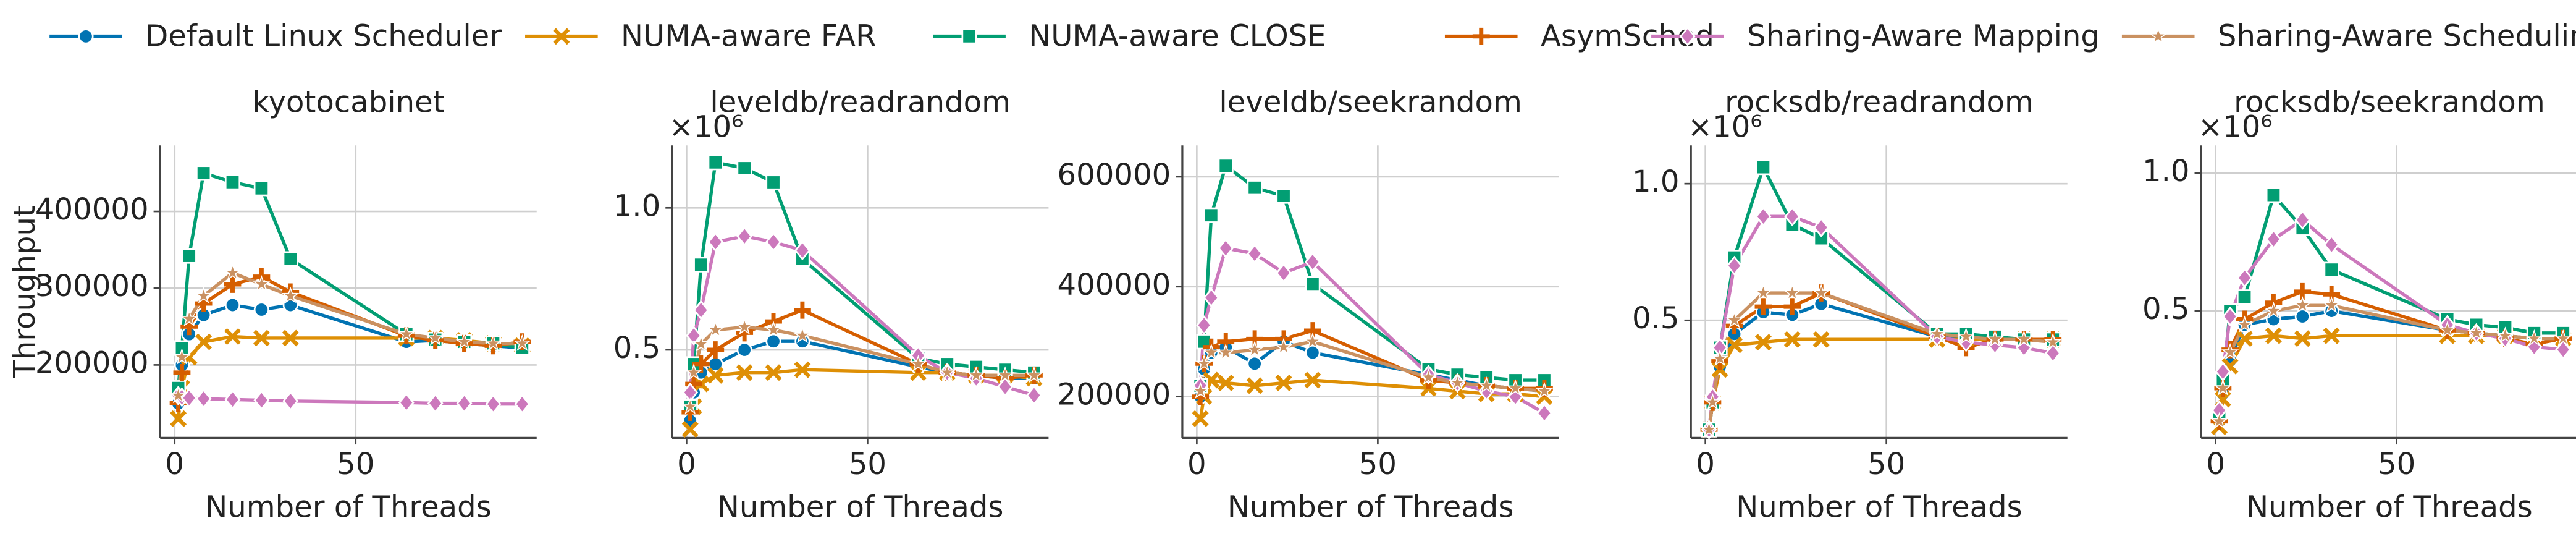  What do you see at coordinates (348, 102) in the screenshot?
I see `panel-title: kyotocabinet` at bounding box center [348, 102].